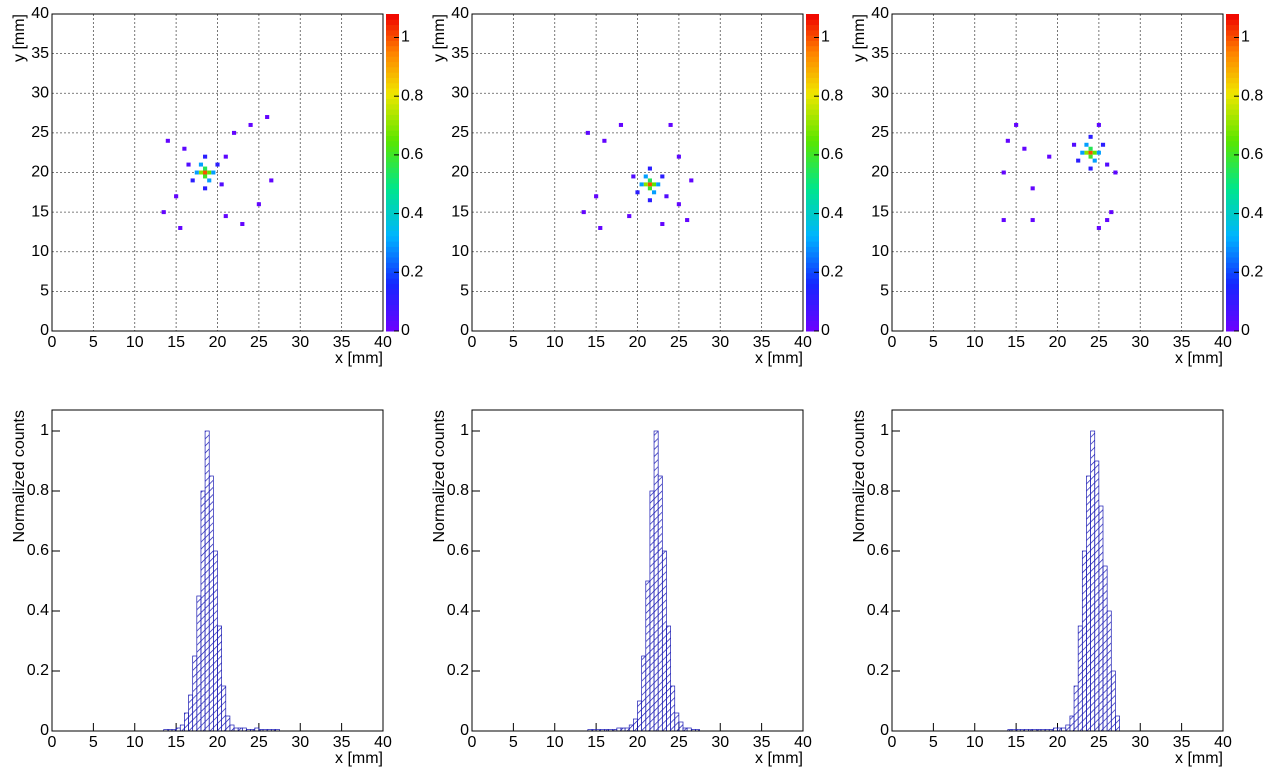 The image size is (1277, 774). What do you see at coordinates (878, 550) in the screenshot?
I see `y-tick-label: 0.6` at bounding box center [878, 550].